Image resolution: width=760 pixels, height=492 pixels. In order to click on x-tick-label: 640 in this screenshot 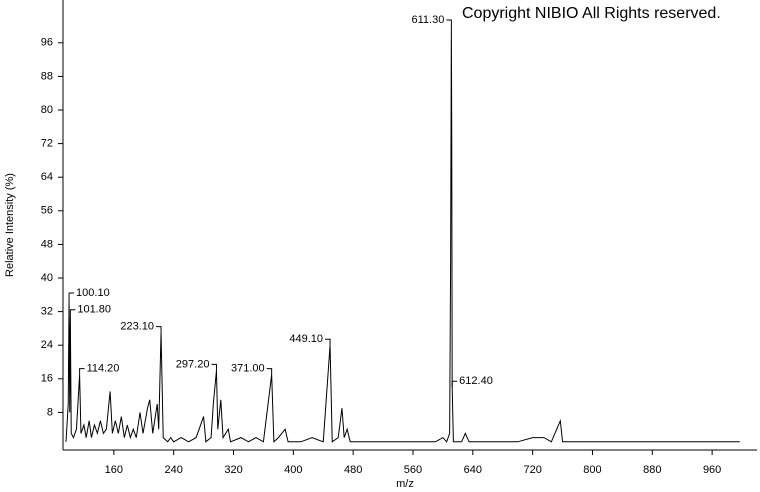, I will do `click(473, 470)`.